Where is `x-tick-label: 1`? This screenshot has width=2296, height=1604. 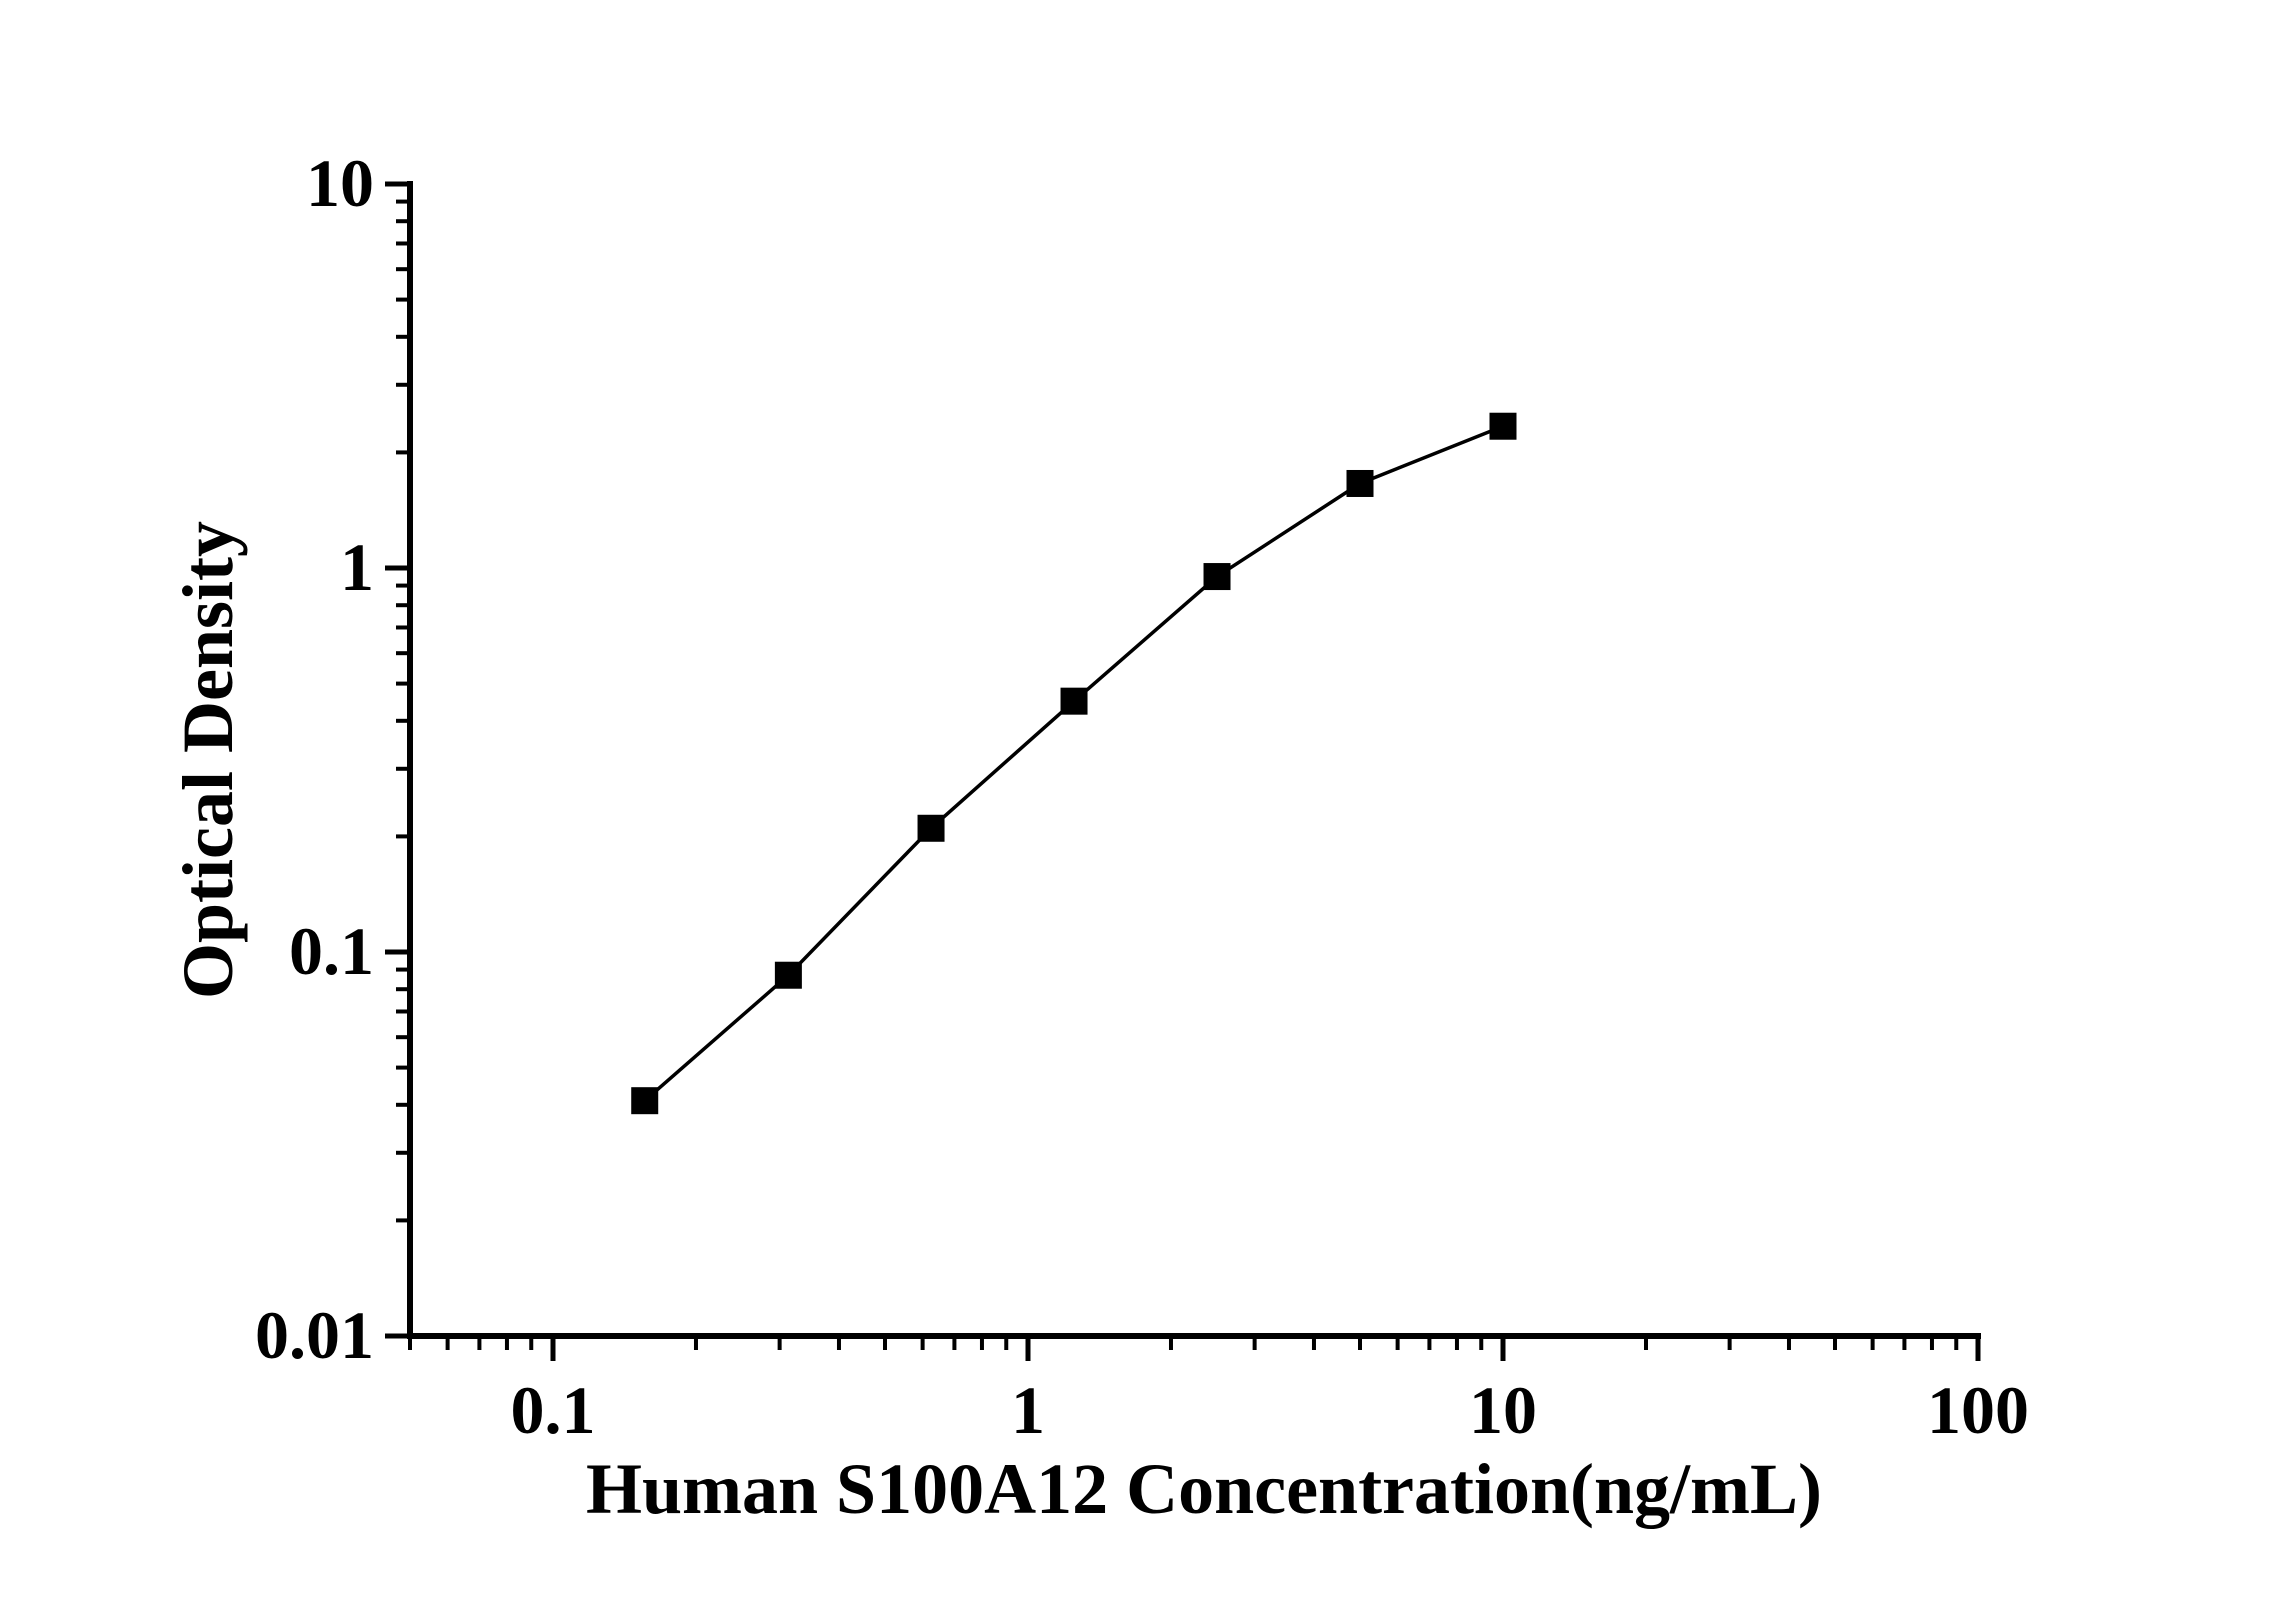
x-tick-label: 1 is located at coordinates (1028, 1410).